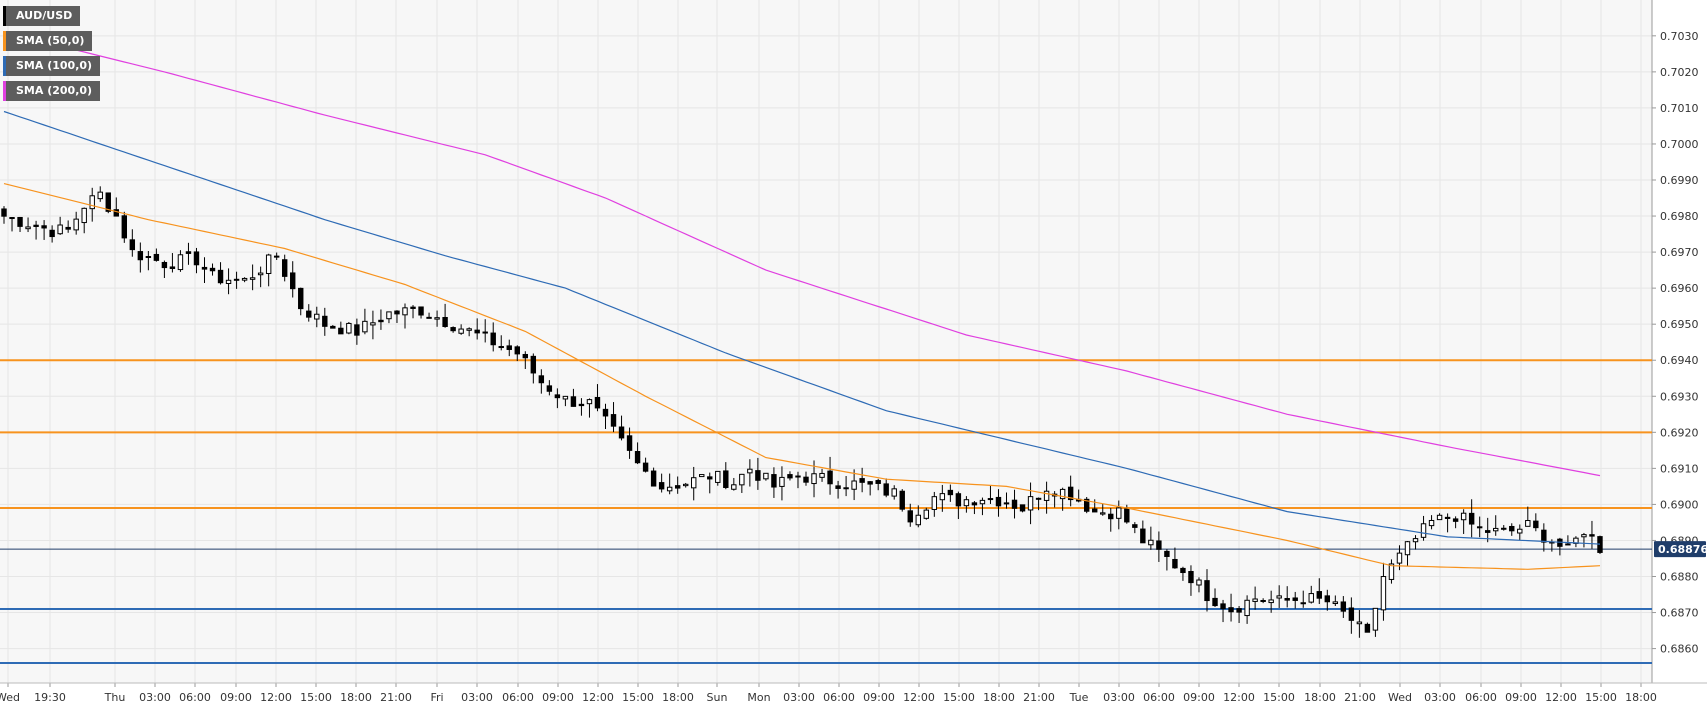  I want to click on legend-item-audusd: AUD/USD, so click(42, 16).